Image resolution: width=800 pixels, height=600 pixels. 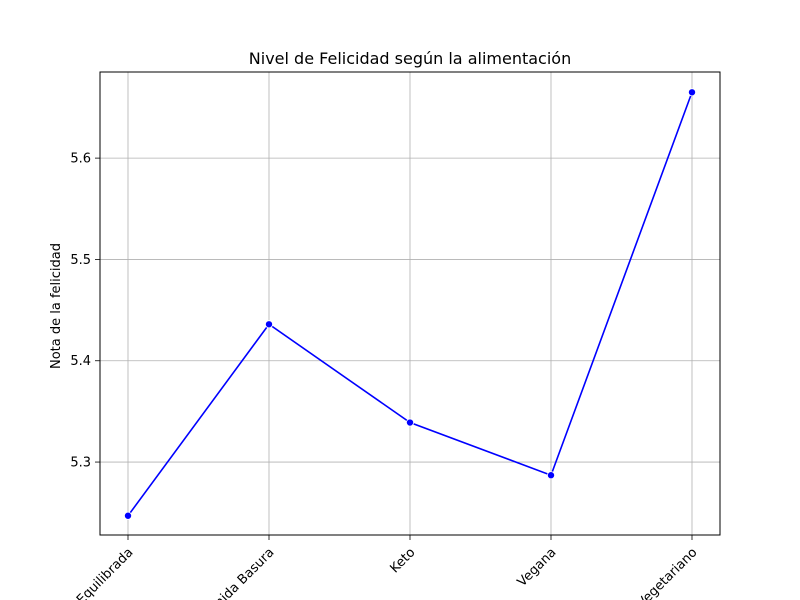 I want to click on x-tick-label: Vegetariano, so click(x=668, y=572).